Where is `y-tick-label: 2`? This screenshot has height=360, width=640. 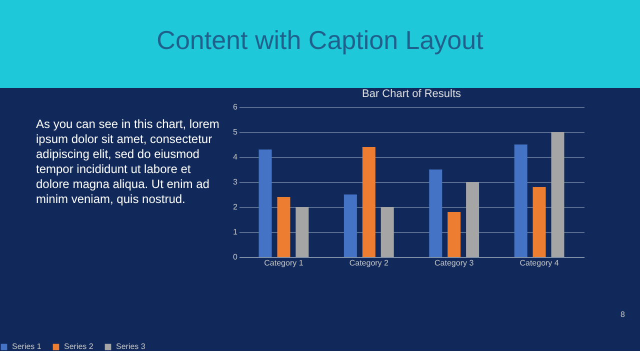
y-tick-label: 2 is located at coordinates (235, 207).